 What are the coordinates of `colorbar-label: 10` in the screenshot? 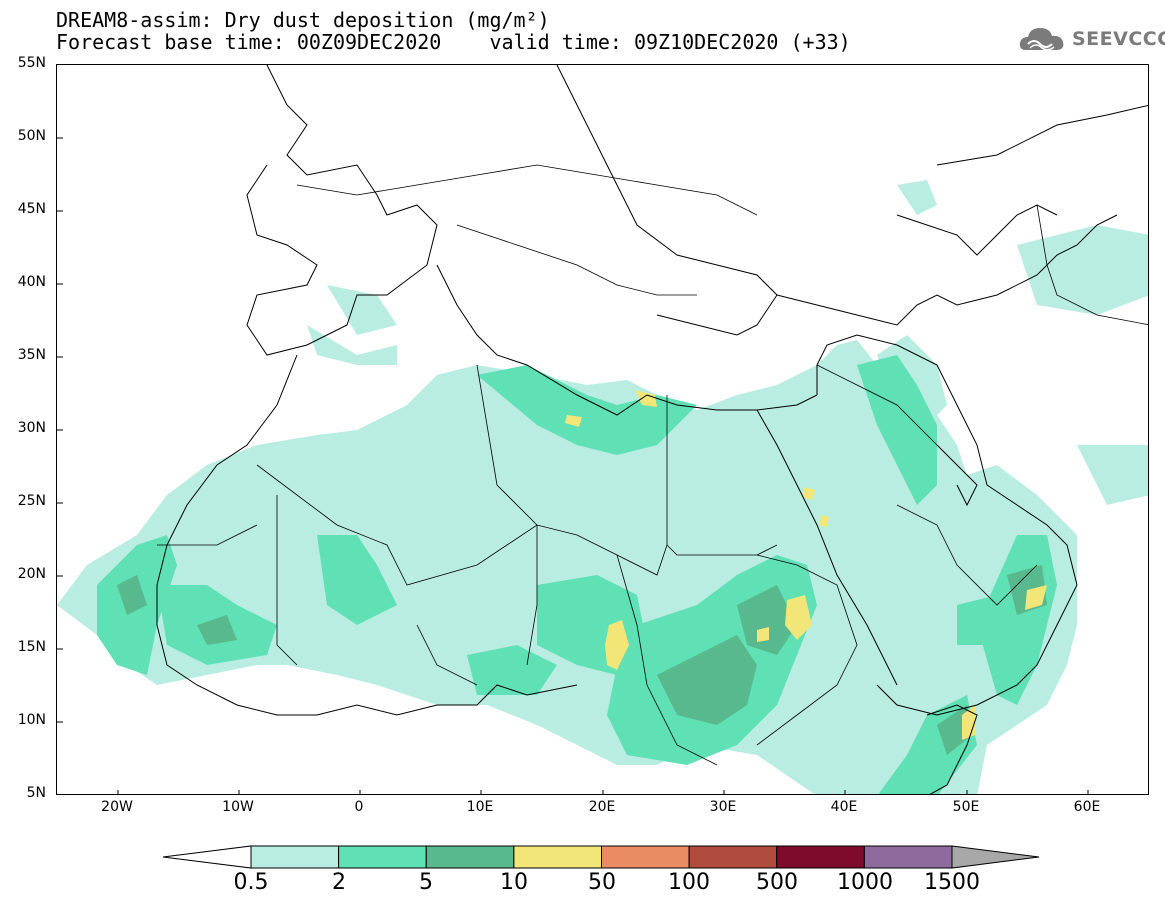 It's located at (514, 882).